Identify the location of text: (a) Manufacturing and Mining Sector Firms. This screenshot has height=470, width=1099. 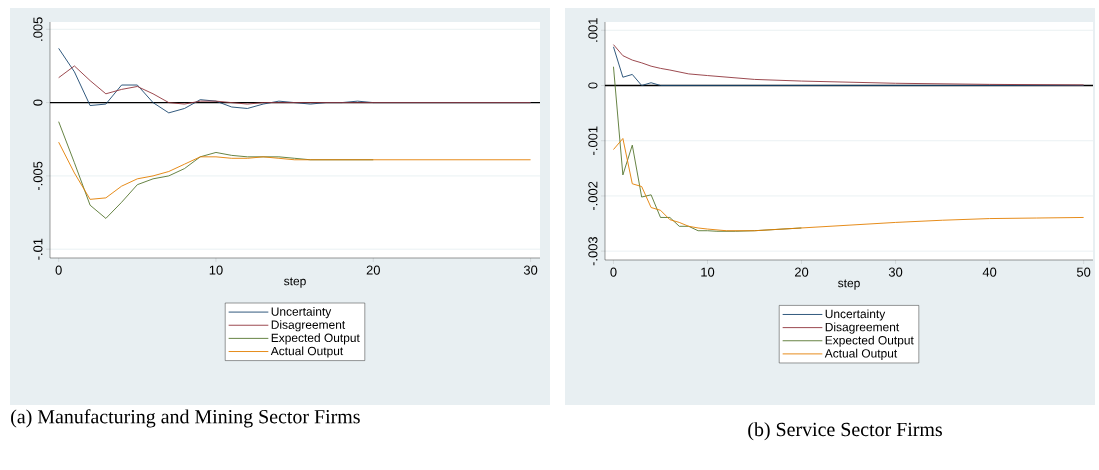
(185, 418).